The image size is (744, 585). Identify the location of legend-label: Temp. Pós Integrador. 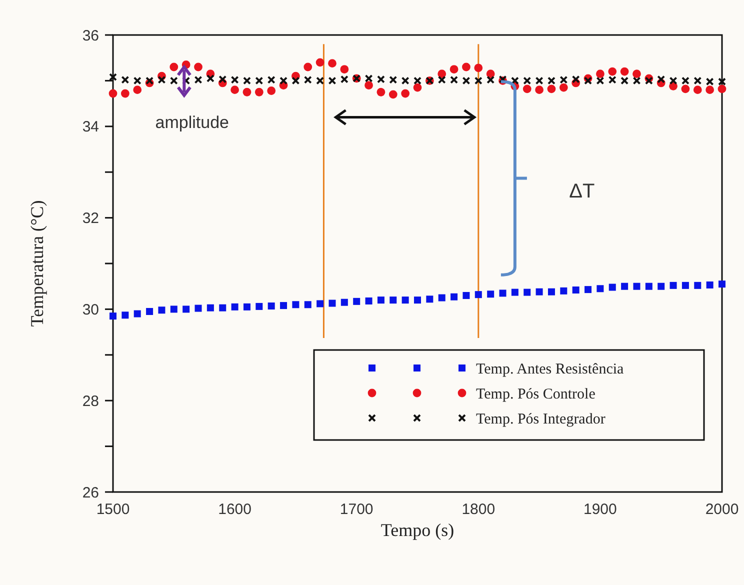
(541, 419).